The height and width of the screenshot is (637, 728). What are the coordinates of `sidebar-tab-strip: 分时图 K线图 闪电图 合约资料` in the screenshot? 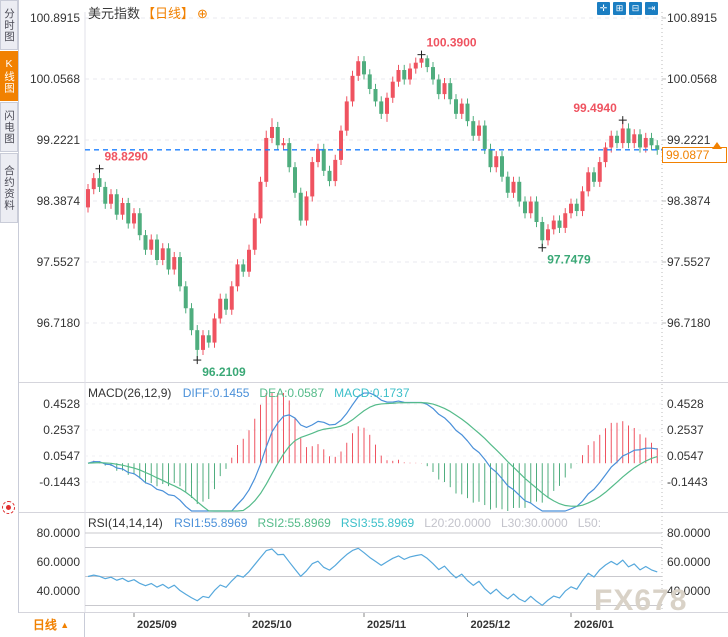 It's located at (9, 307).